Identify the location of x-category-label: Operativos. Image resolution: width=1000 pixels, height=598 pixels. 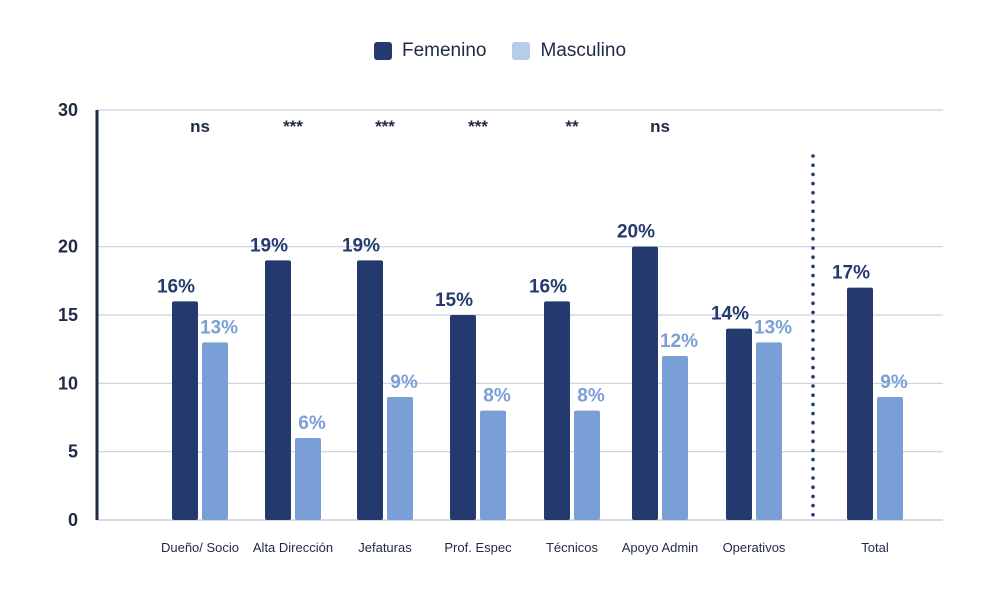
(754, 547).